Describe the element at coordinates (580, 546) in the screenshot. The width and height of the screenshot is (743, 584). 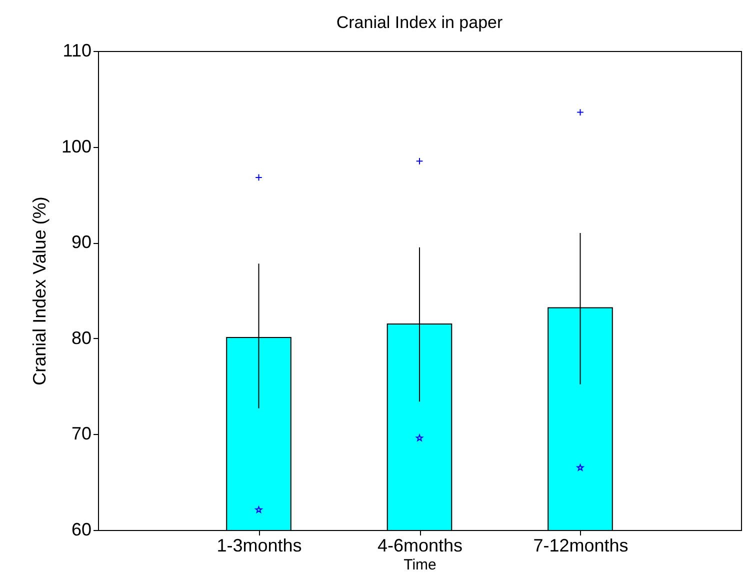
I see `x-tick-label: 7-12months` at that location.